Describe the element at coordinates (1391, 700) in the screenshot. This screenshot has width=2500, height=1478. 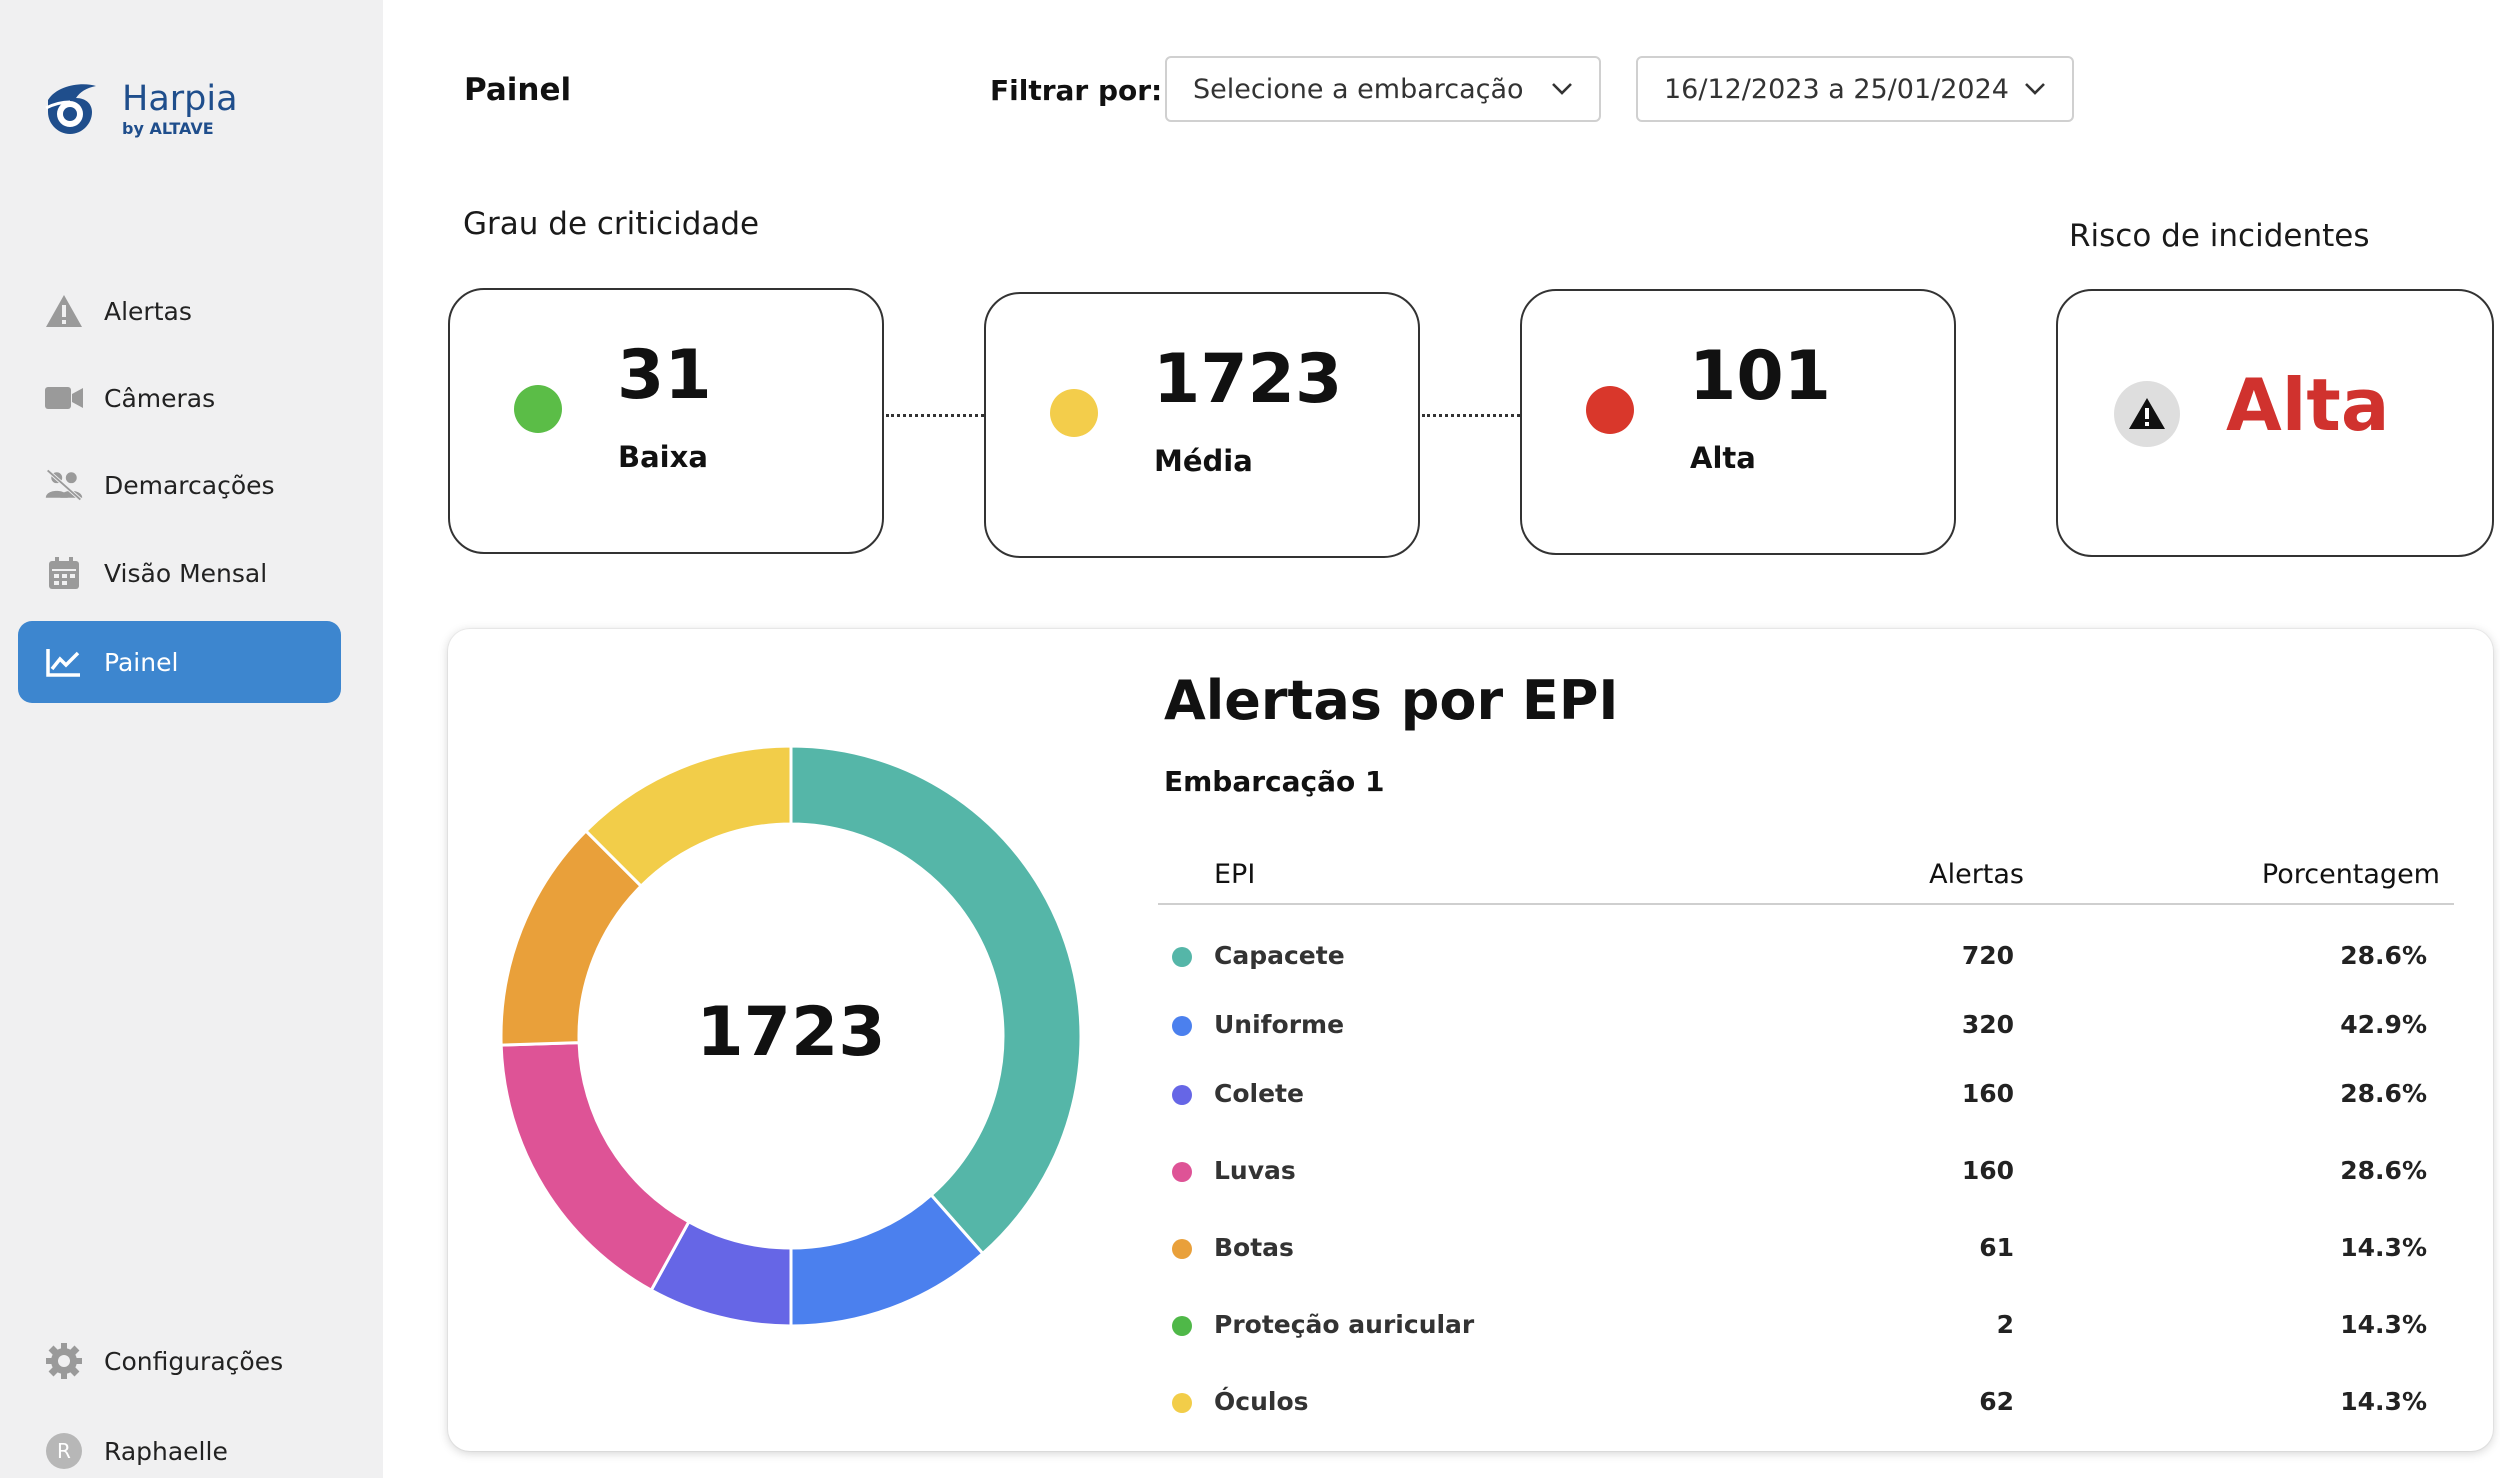
I see `panel-title: Alertas por EPI` at that location.